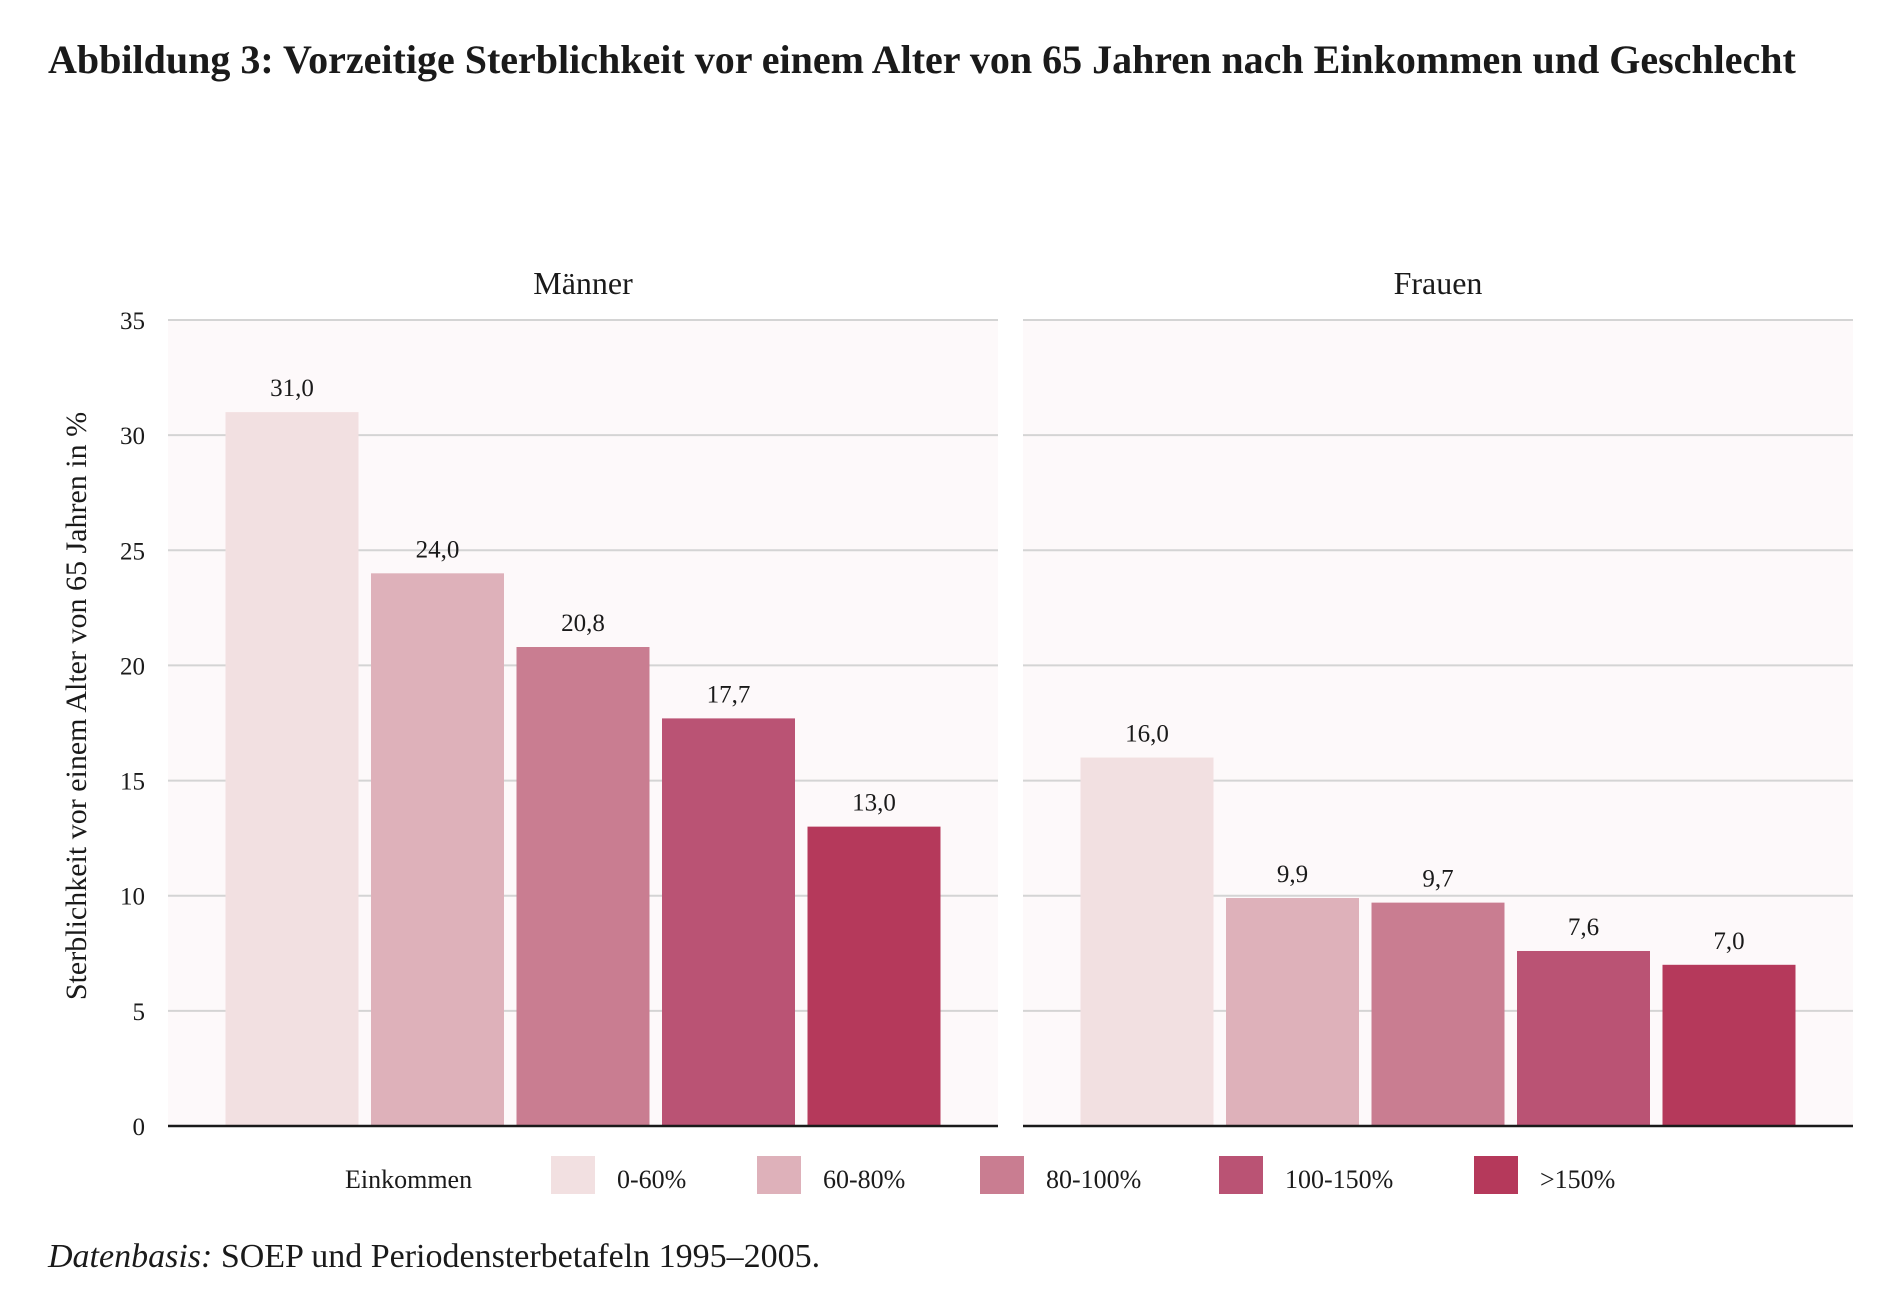 Image resolution: width=1899 pixels, height=1306 pixels. I want to click on legend: Einkommen 0-60% 60-80% 80-100% 100-150% >150%, so click(980, 1175).